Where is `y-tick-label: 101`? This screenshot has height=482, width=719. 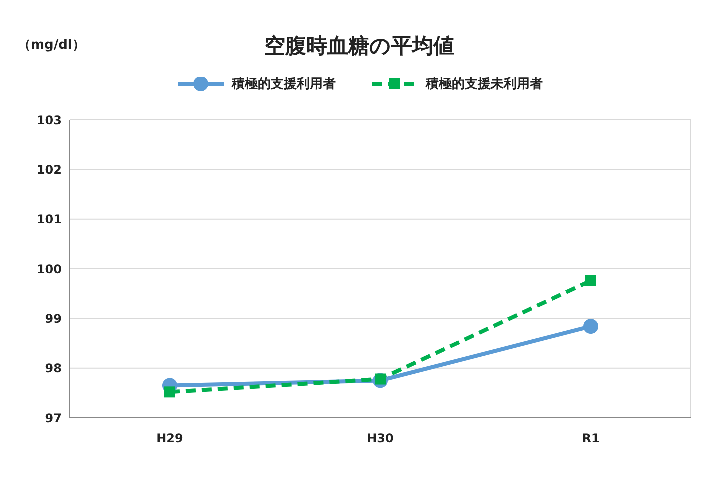
y-tick-label: 101 is located at coordinates (49, 219).